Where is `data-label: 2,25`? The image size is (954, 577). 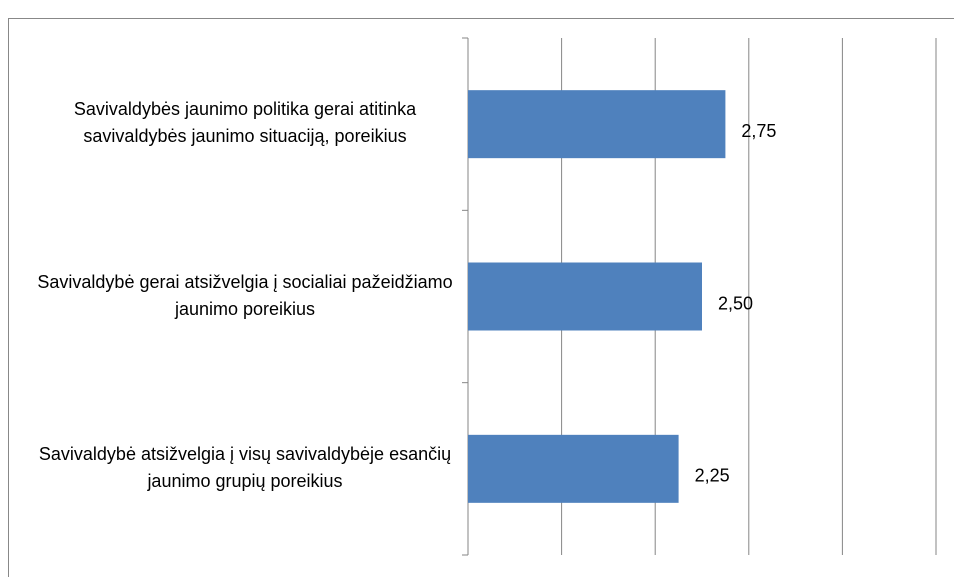
data-label: 2,25 is located at coordinates (712, 476).